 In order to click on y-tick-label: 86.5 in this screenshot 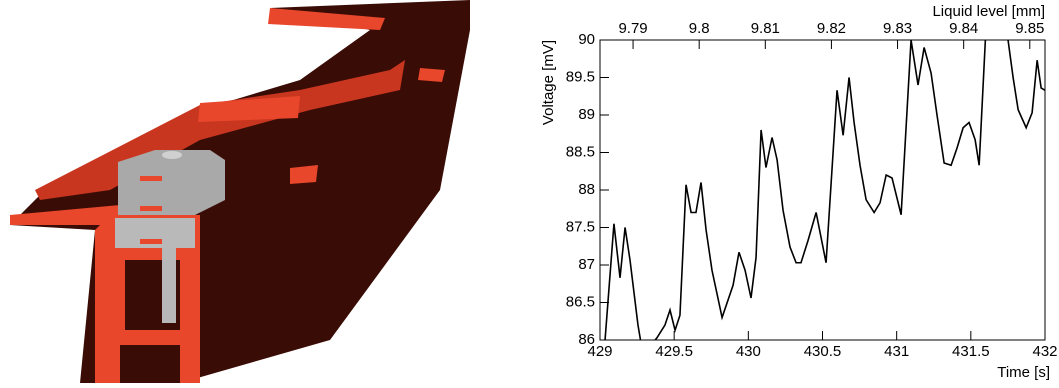, I will do `click(580, 301)`.